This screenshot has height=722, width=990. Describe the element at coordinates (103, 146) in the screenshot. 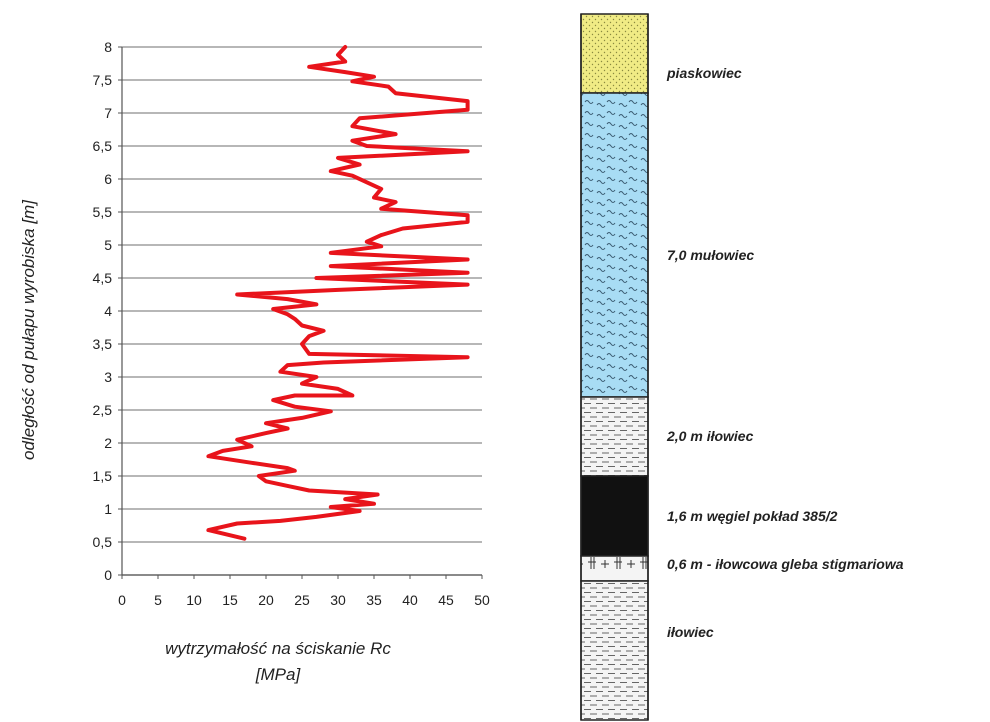

I see `y-tick-label: 6,5` at that location.